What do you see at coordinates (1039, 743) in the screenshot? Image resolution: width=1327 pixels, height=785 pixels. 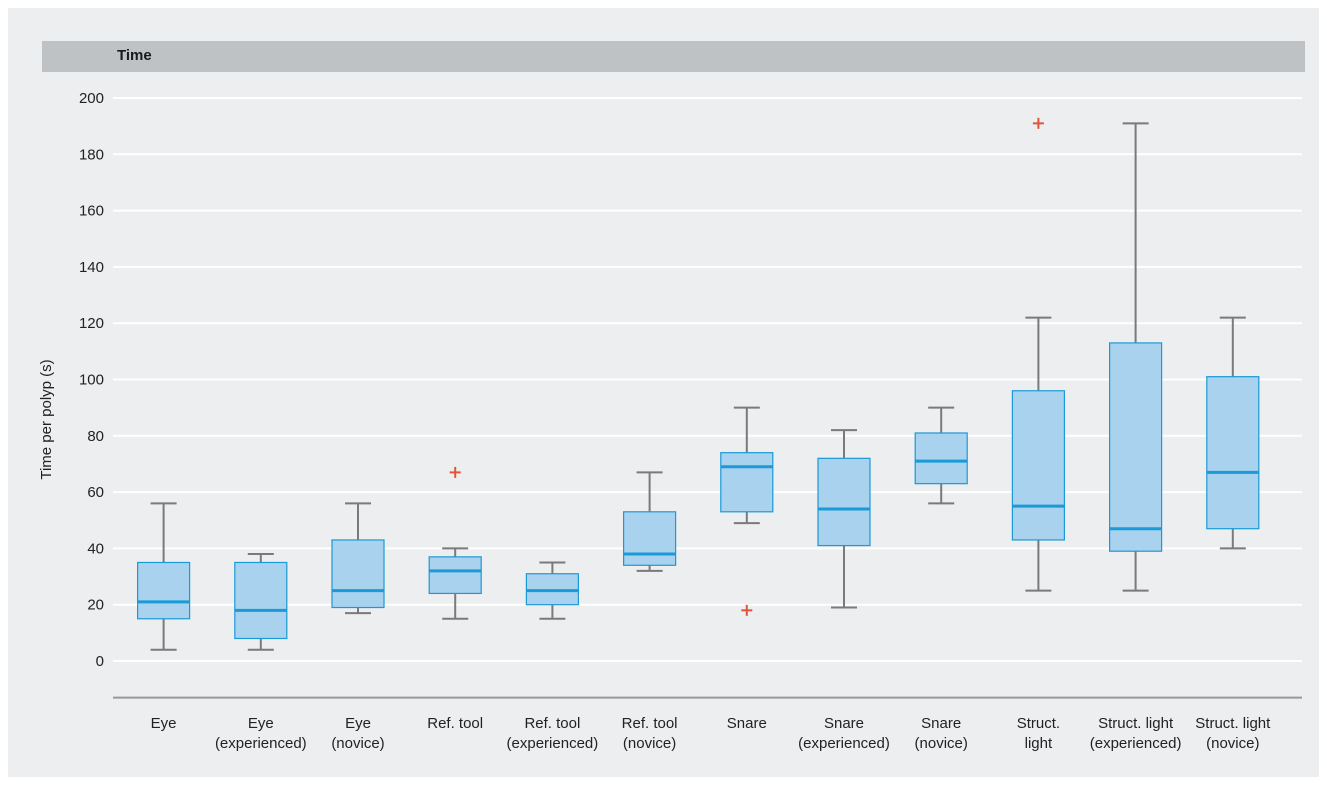 I see `x-tick-label: light` at bounding box center [1039, 743].